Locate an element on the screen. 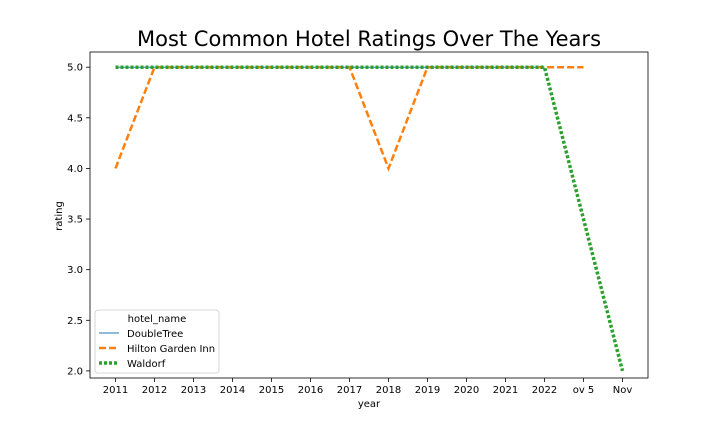  x-tick-label: 2019 is located at coordinates (427, 390).